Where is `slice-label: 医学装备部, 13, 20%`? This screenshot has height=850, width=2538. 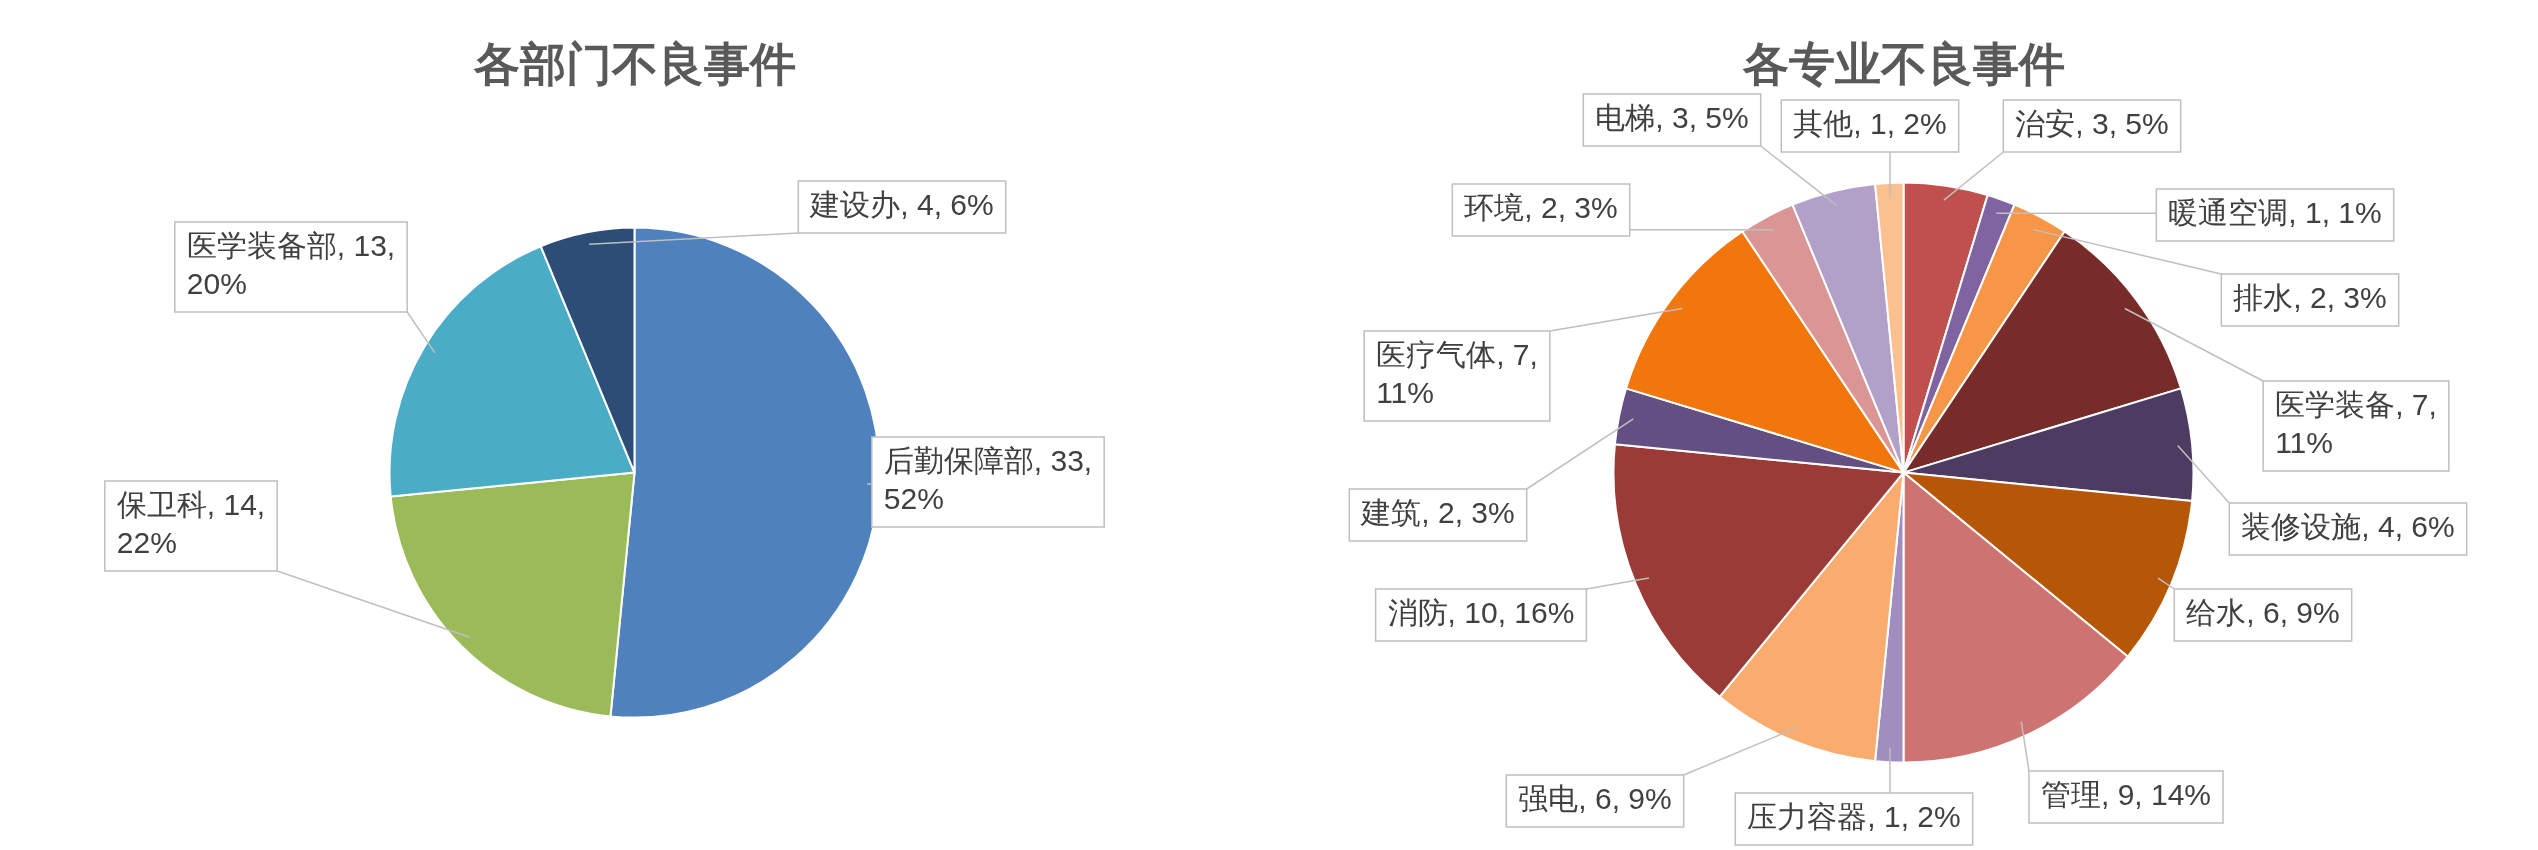
slice-label: 医学装备部, 13, 20% is located at coordinates (291, 265).